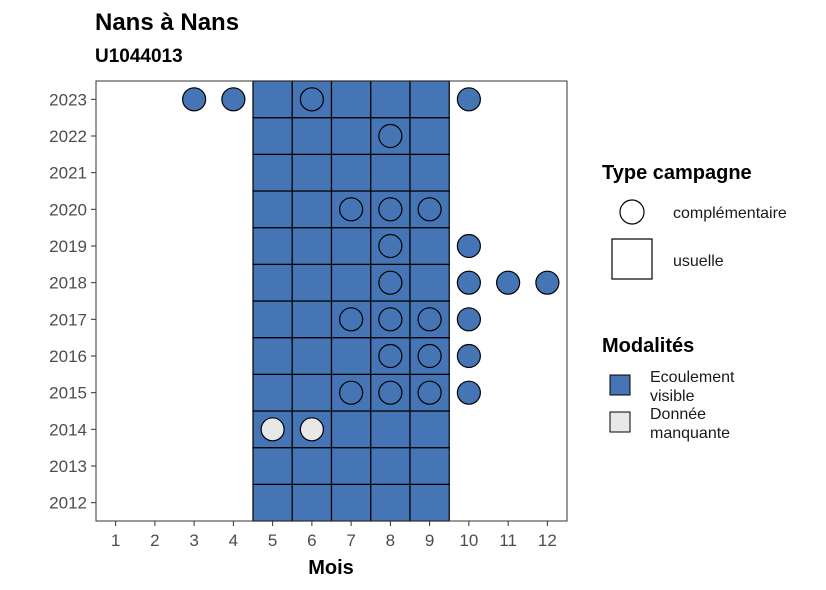  Describe the element at coordinates (632, 259) in the screenshot. I see `legend-usuelle-square-icon` at that location.